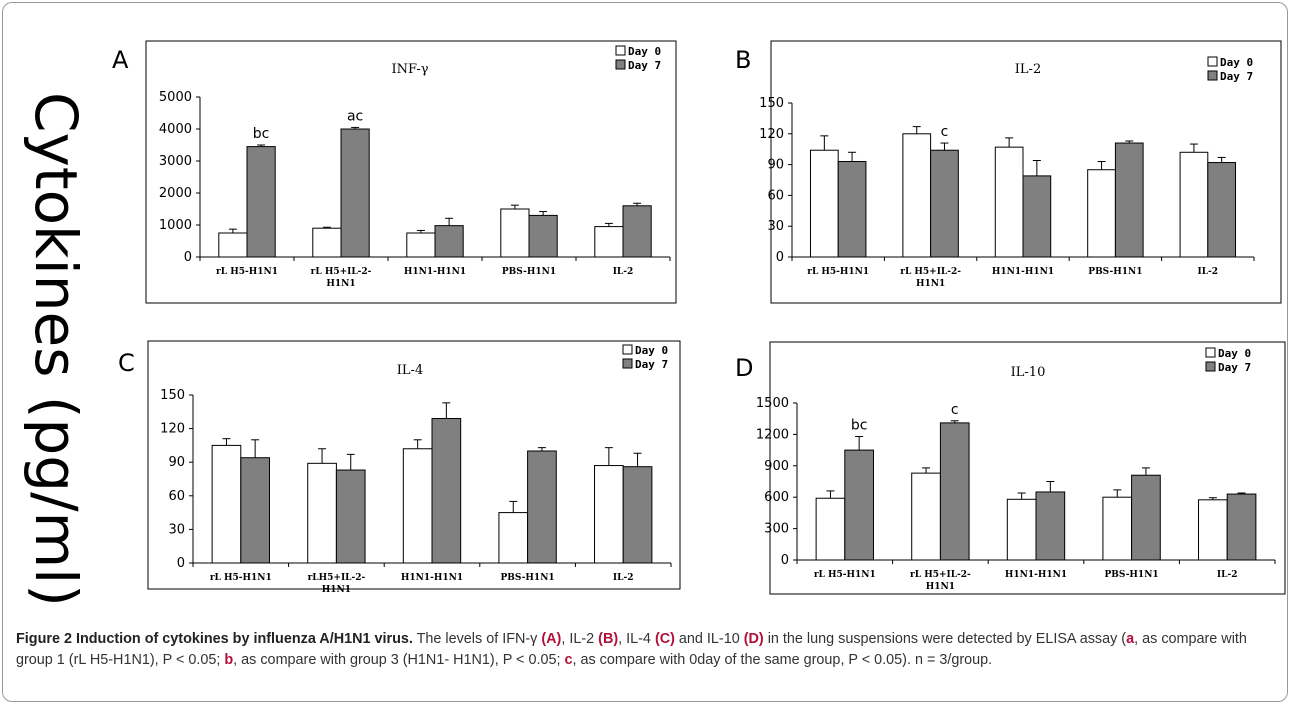  What do you see at coordinates (664, 639) in the screenshot?
I see `caption-ref-c: (C)` at bounding box center [664, 639].